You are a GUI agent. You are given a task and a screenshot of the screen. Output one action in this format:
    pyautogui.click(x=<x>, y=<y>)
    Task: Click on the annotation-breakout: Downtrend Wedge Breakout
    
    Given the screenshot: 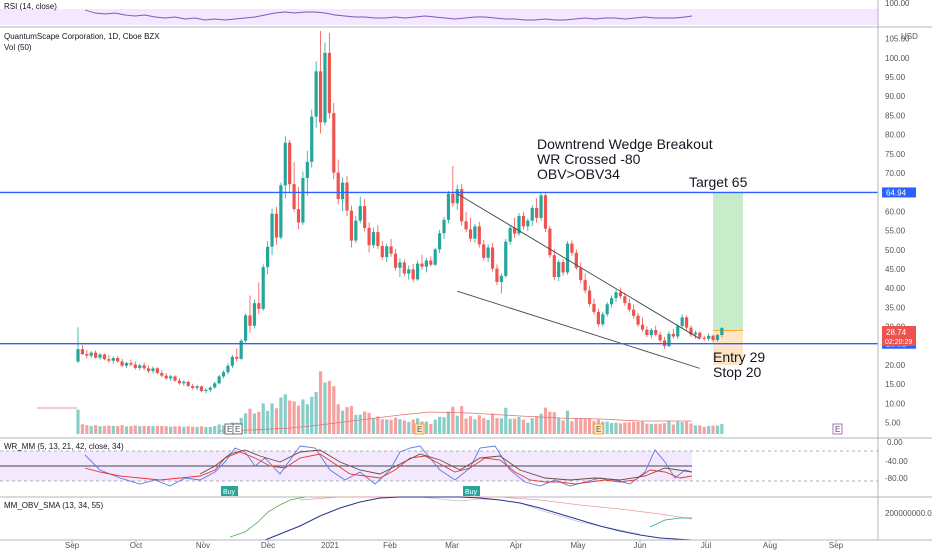 What is the action you would take?
    pyautogui.click(x=625, y=144)
    